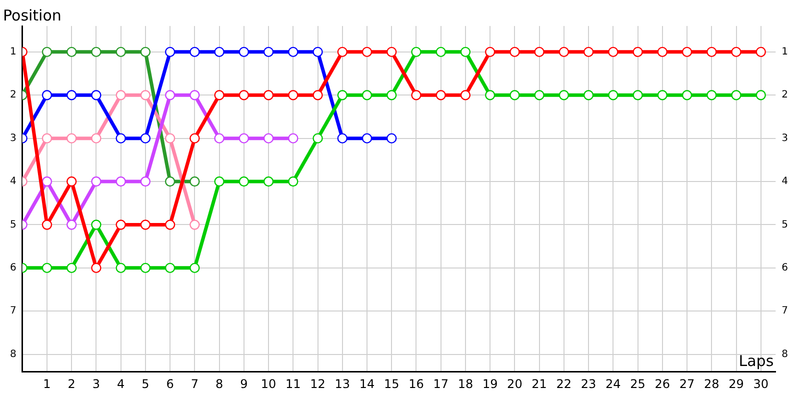 This screenshot has height=400, width=800. What do you see at coordinates (13, 182) in the screenshot?
I see `y-tick-label: 4` at bounding box center [13, 182].